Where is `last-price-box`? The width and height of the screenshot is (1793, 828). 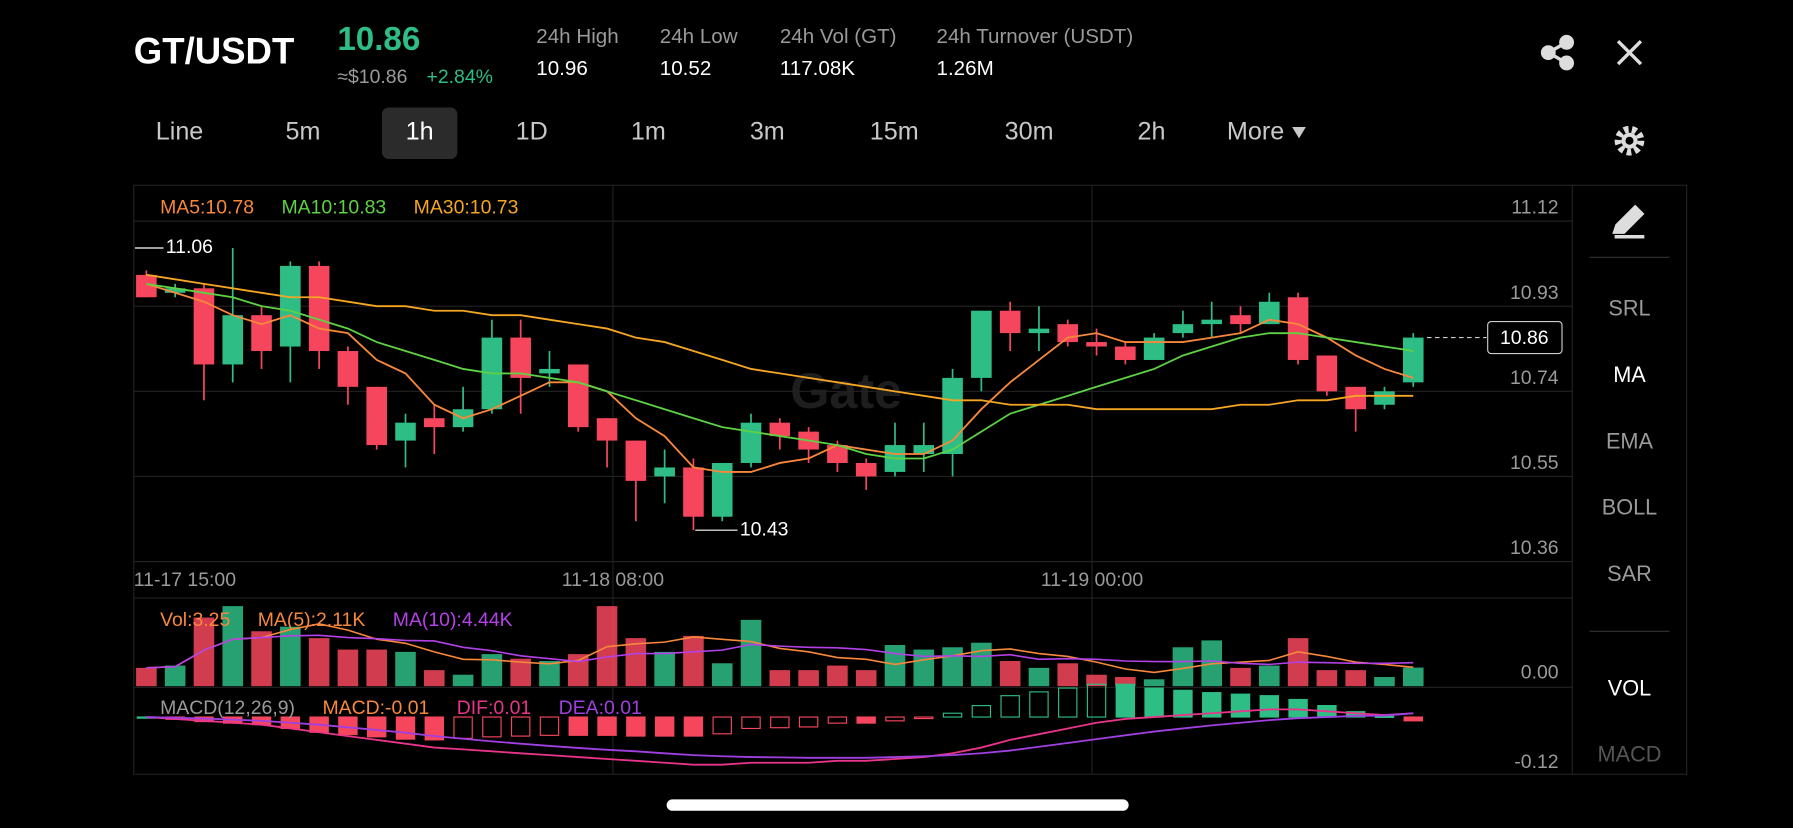
last-price-box is located at coordinates (1525, 337).